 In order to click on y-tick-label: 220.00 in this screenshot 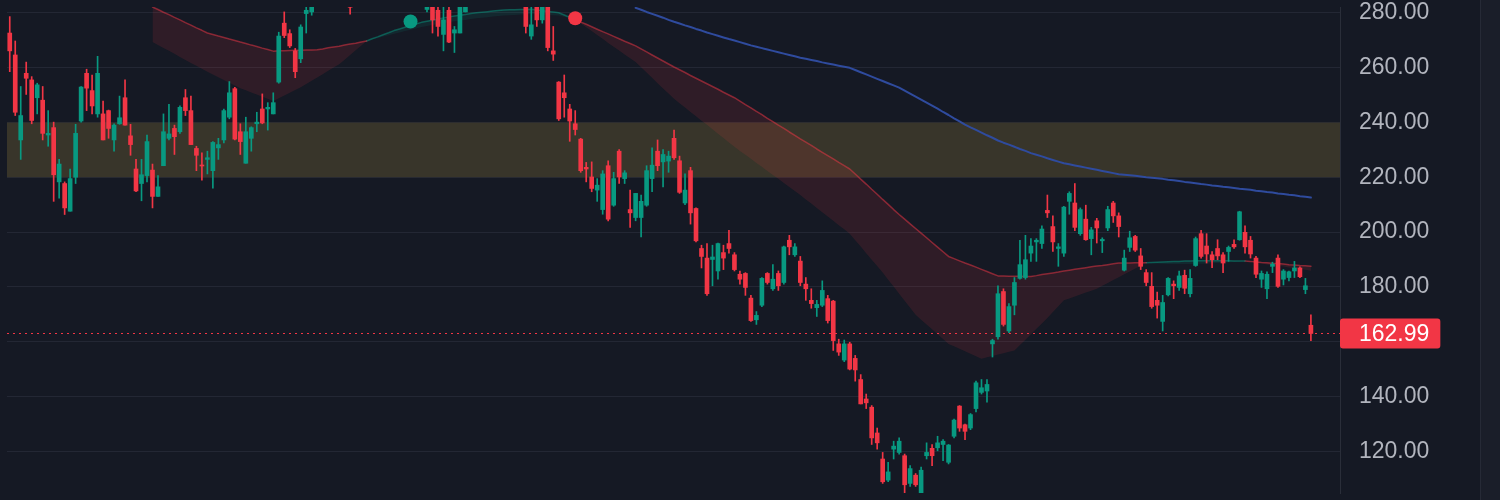, I will do `click(1394, 175)`.